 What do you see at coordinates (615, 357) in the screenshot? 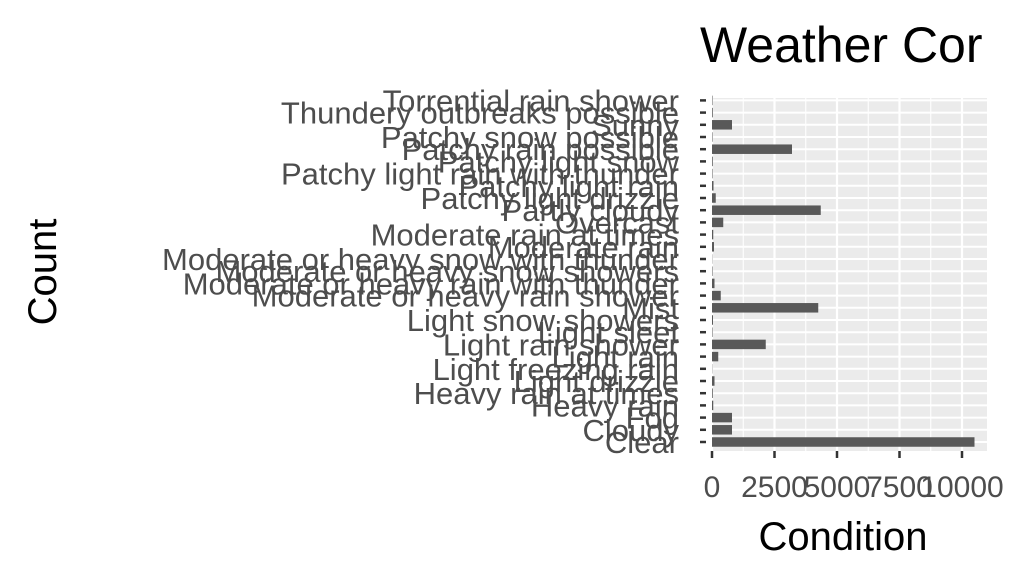
I see `y-tick-label: Light rain` at bounding box center [615, 357].